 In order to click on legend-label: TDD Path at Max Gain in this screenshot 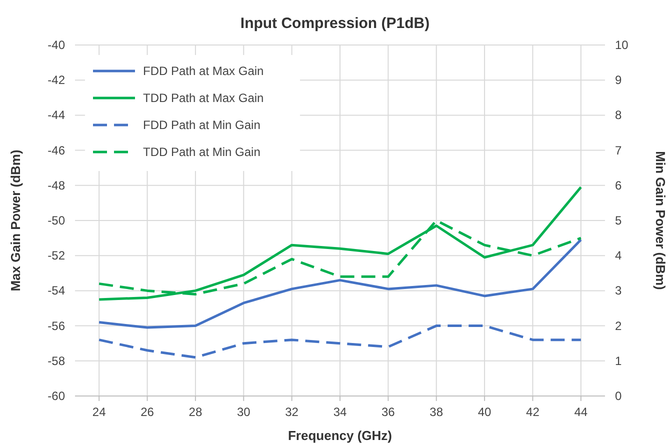, I will do `click(203, 98)`.